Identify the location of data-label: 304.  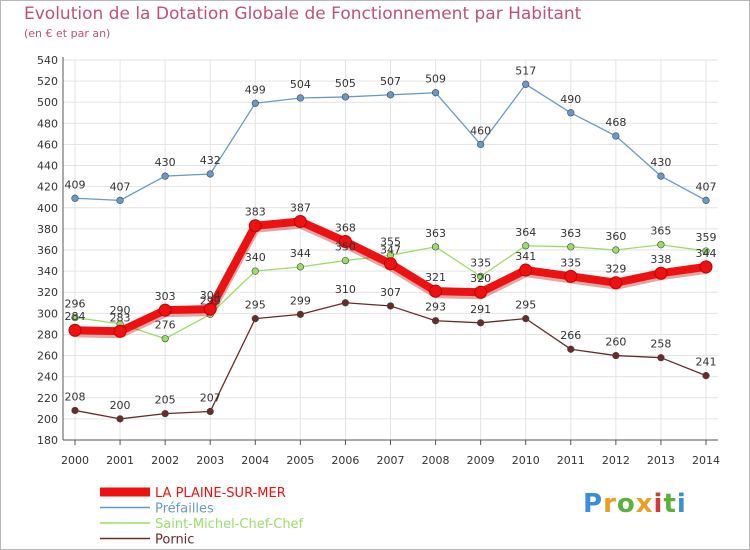
(210, 295).